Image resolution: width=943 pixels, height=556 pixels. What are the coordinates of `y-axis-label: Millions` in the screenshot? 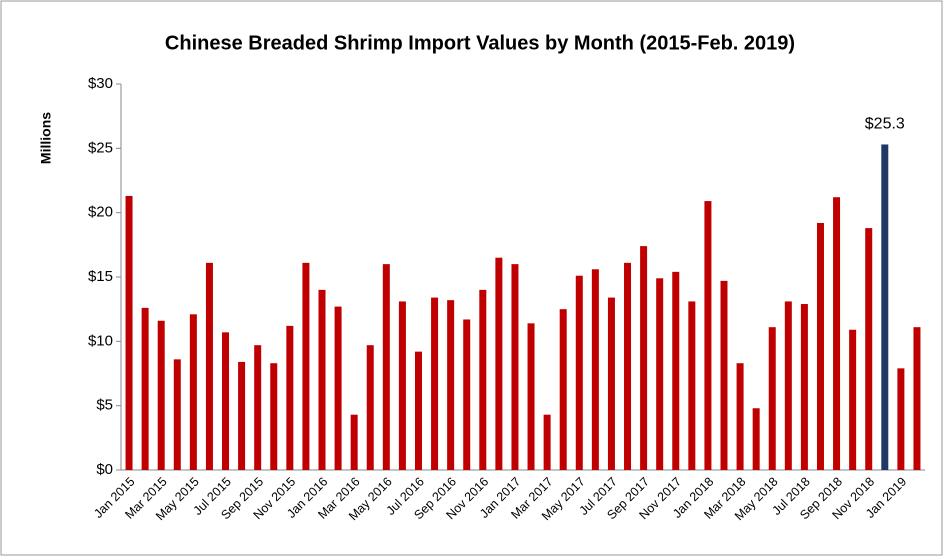 It's located at (46, 138).